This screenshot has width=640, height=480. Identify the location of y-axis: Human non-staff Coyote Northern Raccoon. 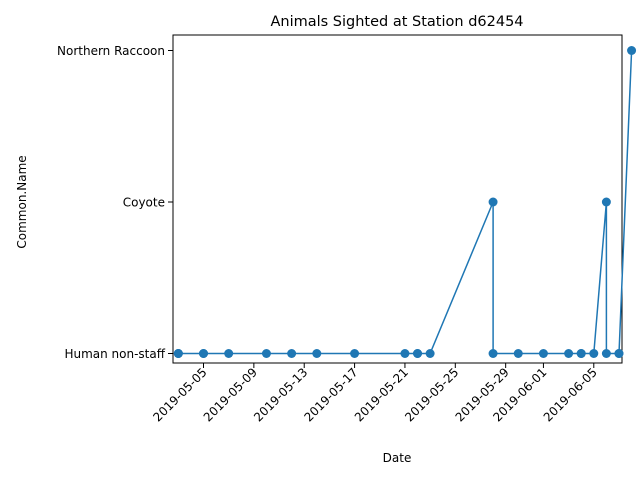
(115, 202).